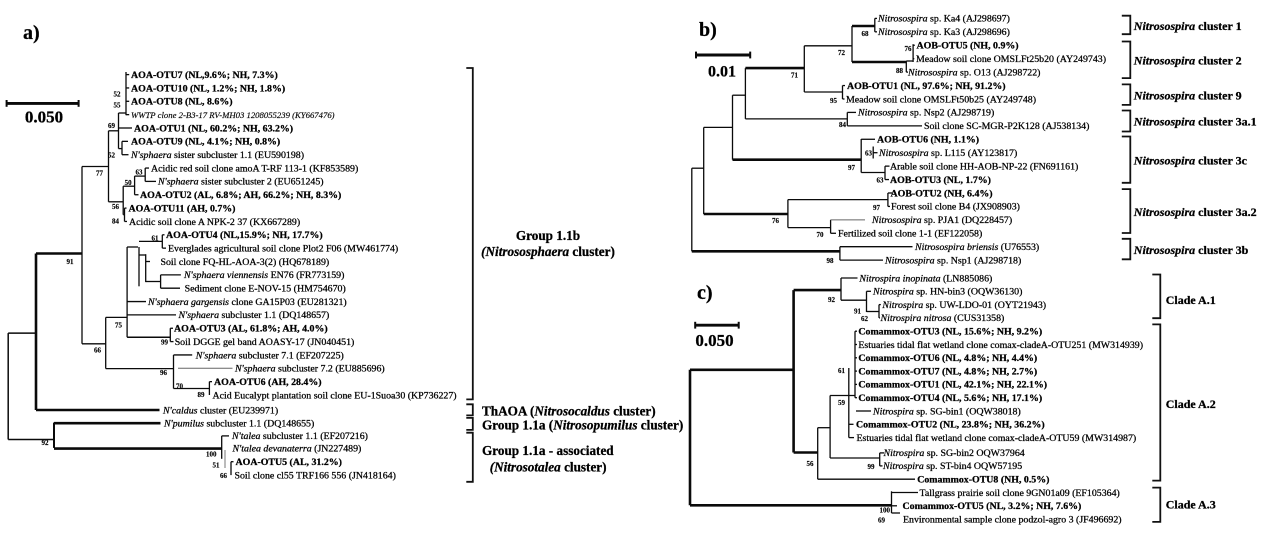 The width and height of the screenshot is (1269, 544). Describe the element at coordinates (942, 193) in the screenshot. I see `svg-text: AOB-OTU2 (NH, 6.4%)` at that location.